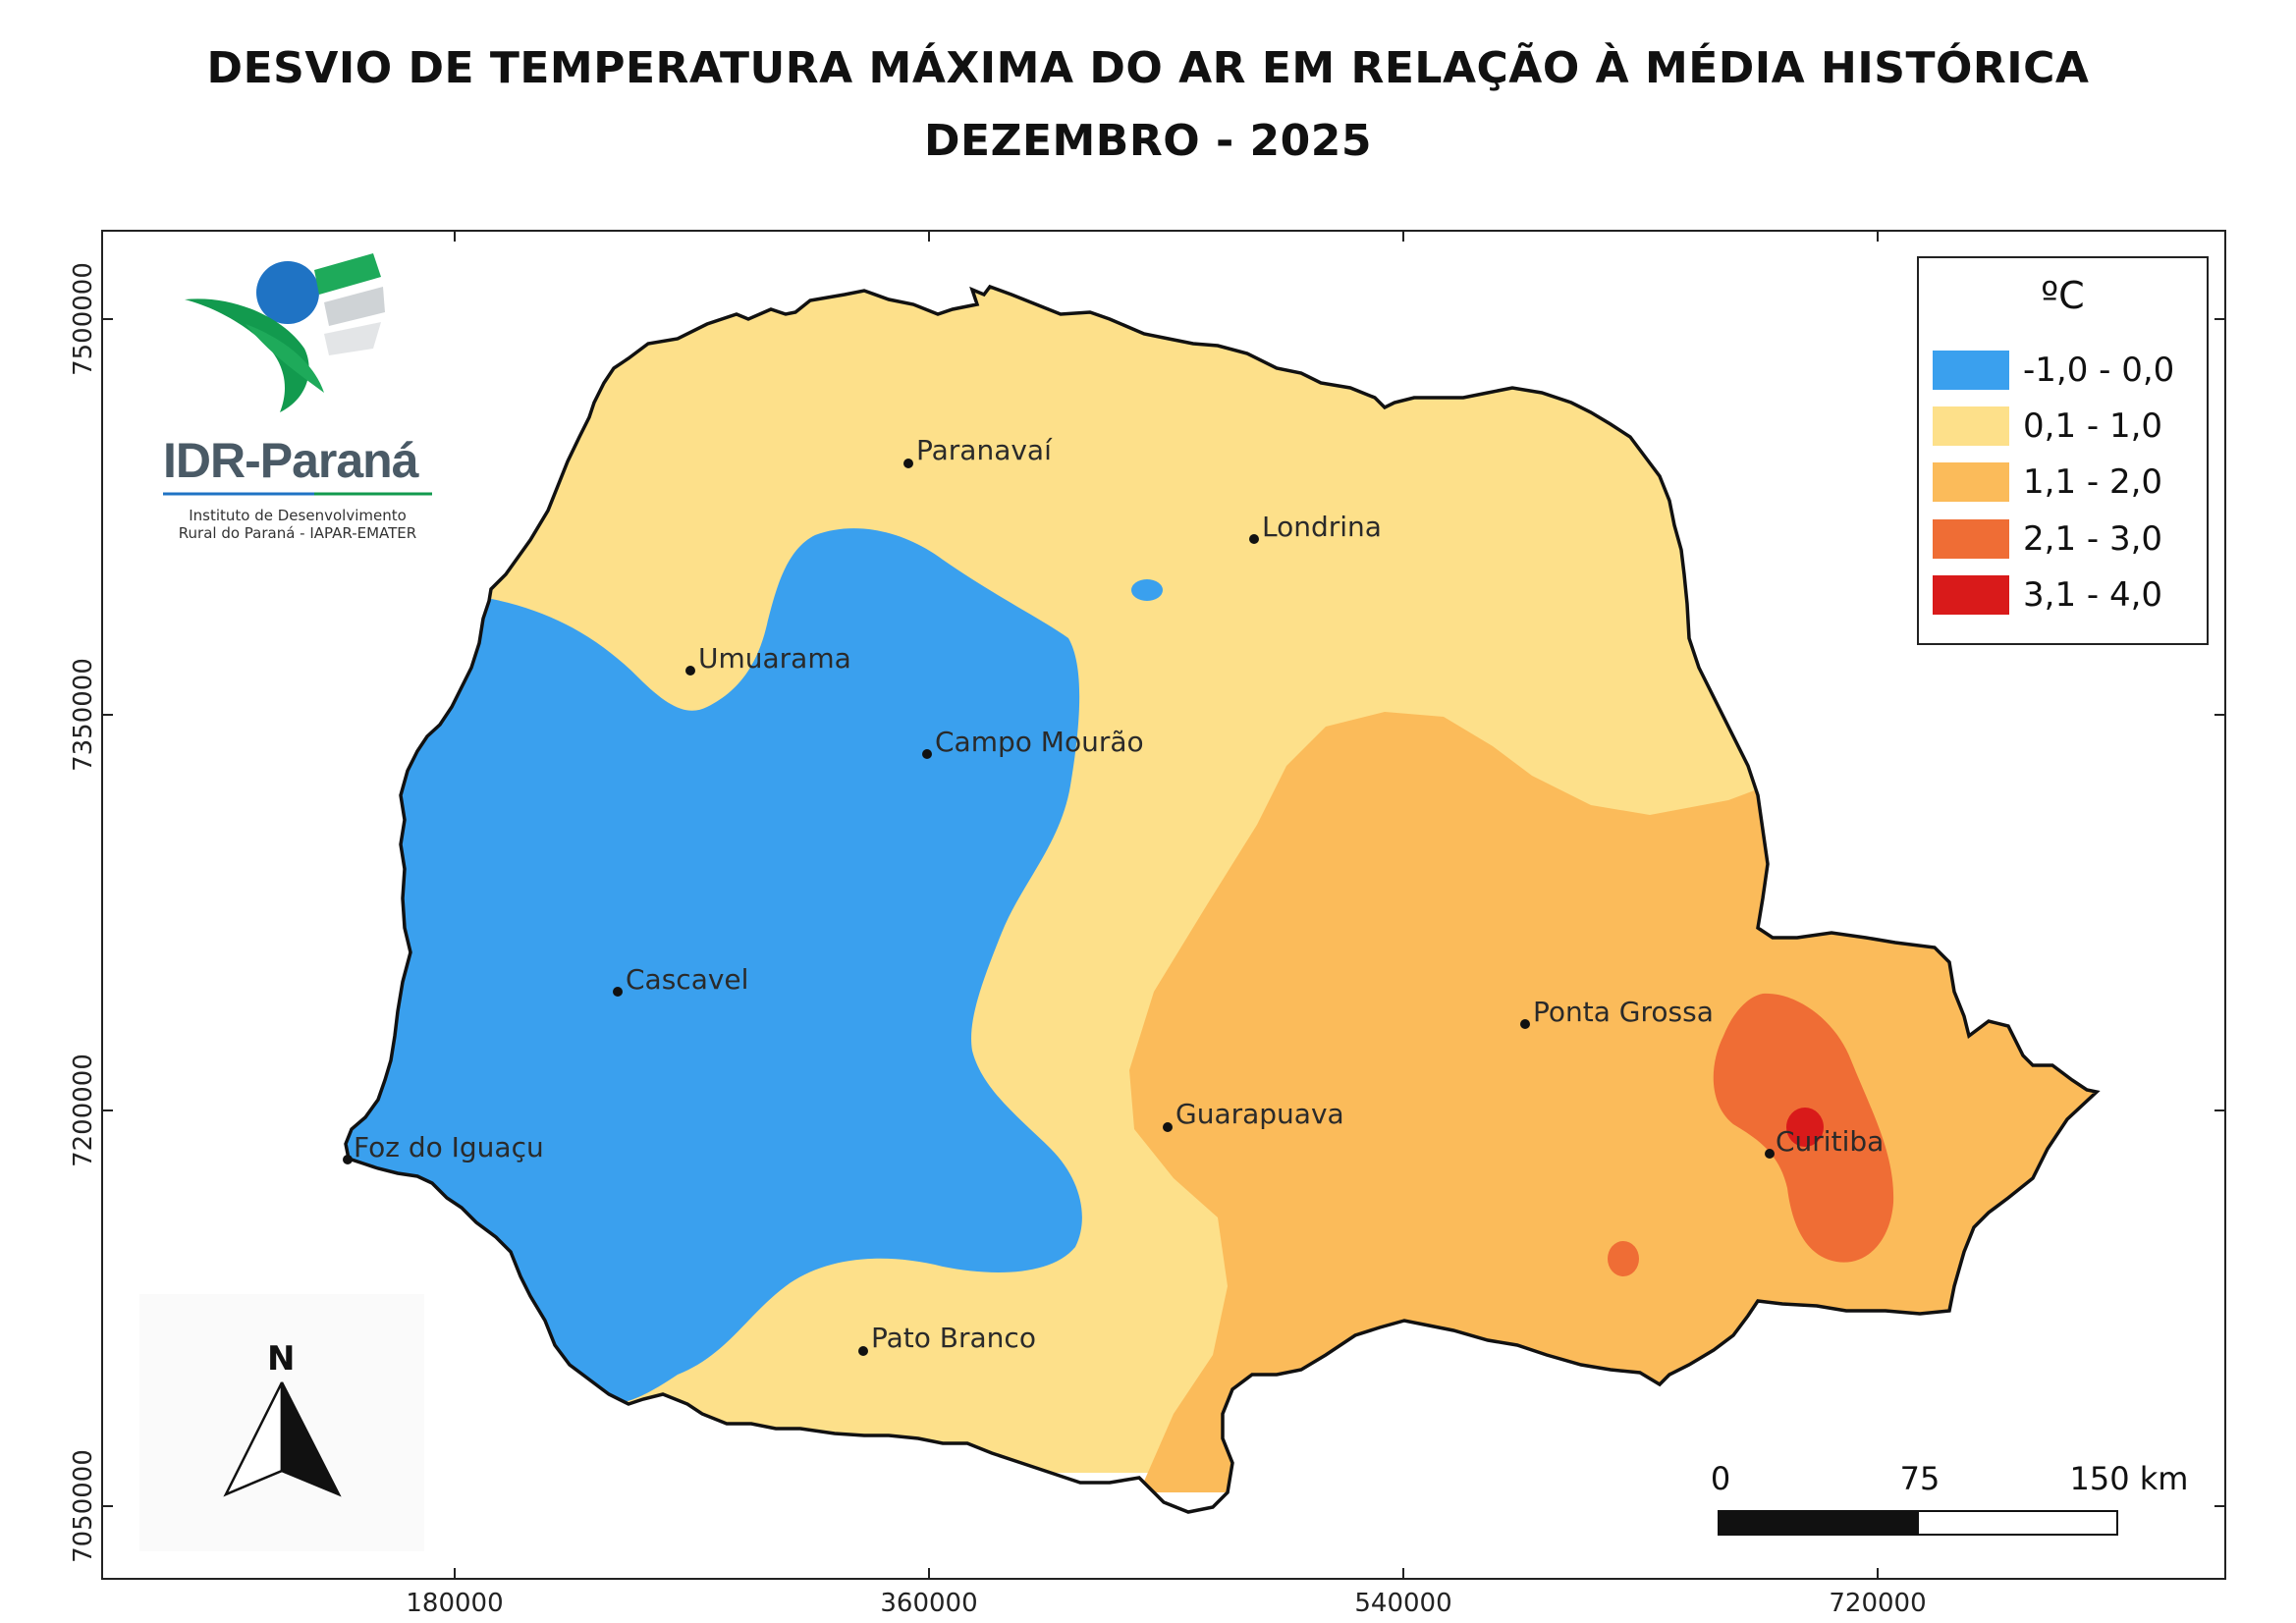  I want to click on map-subtitle: DEZEMBRO - 2025, so click(1147, 141).